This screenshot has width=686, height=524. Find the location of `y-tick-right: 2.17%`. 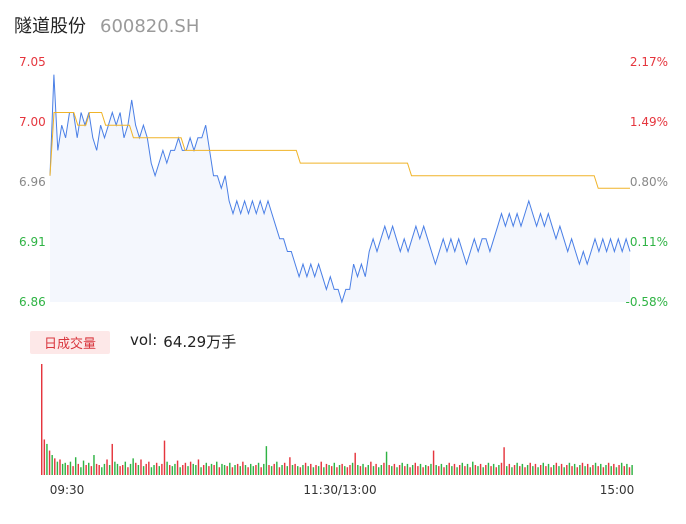

y-tick-right: 2.17% is located at coordinates (649, 62).